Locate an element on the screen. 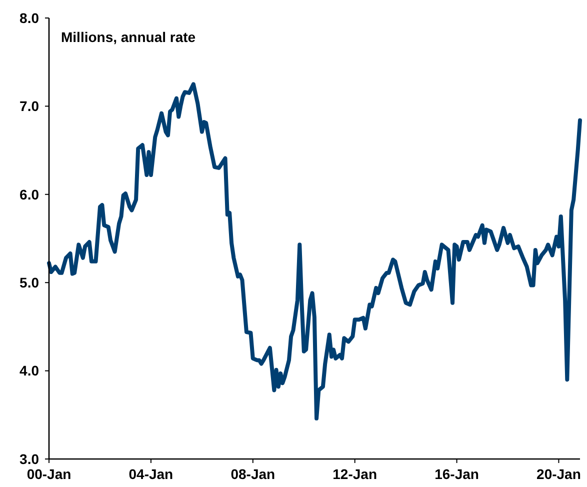  x-tick-label: 20-Jan is located at coordinates (558, 474).